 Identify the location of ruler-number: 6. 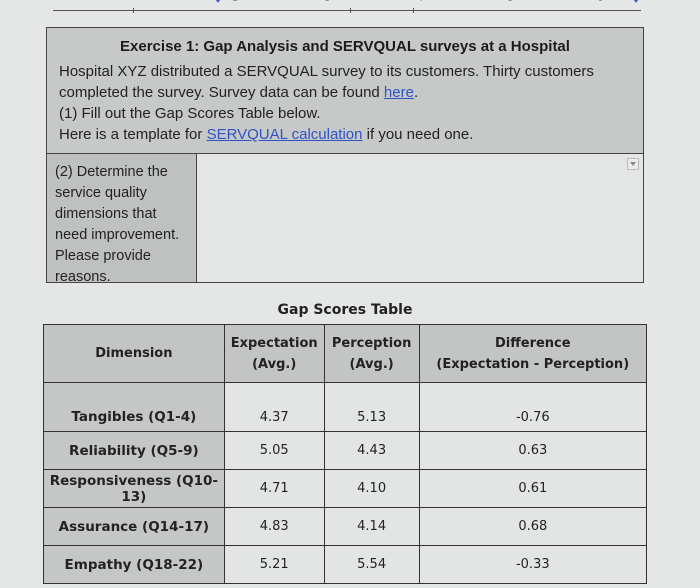
(600, 1).